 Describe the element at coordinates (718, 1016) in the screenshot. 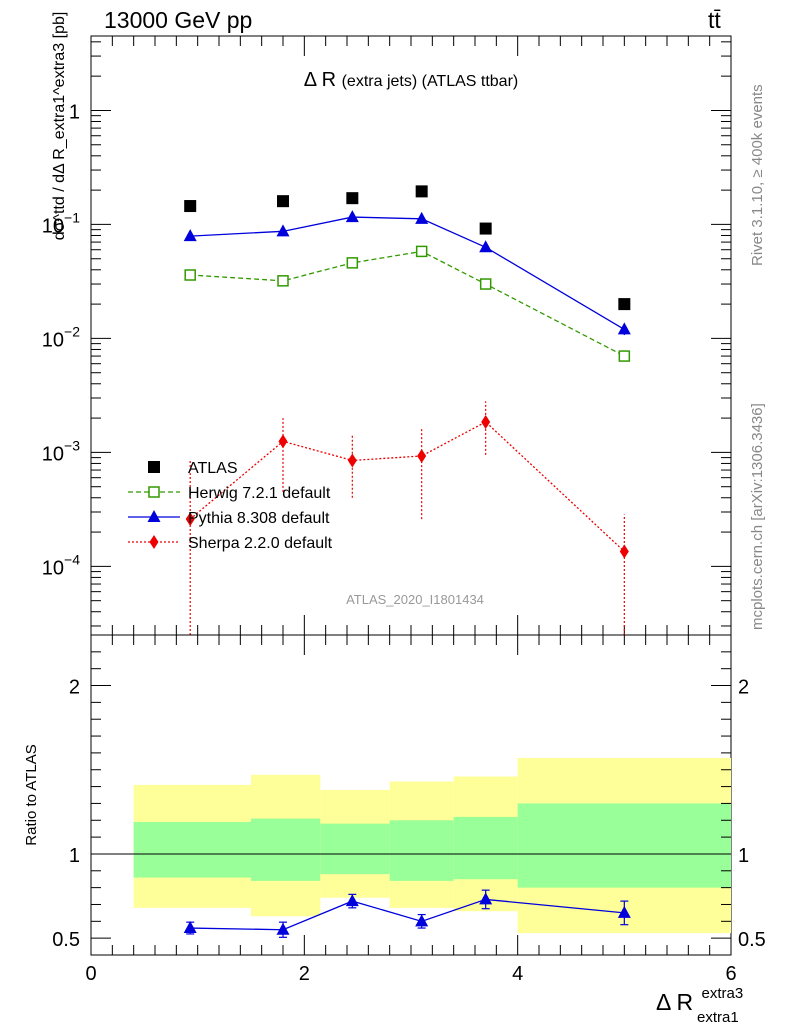

I see `x-axis-label-sub: extra1` at that location.